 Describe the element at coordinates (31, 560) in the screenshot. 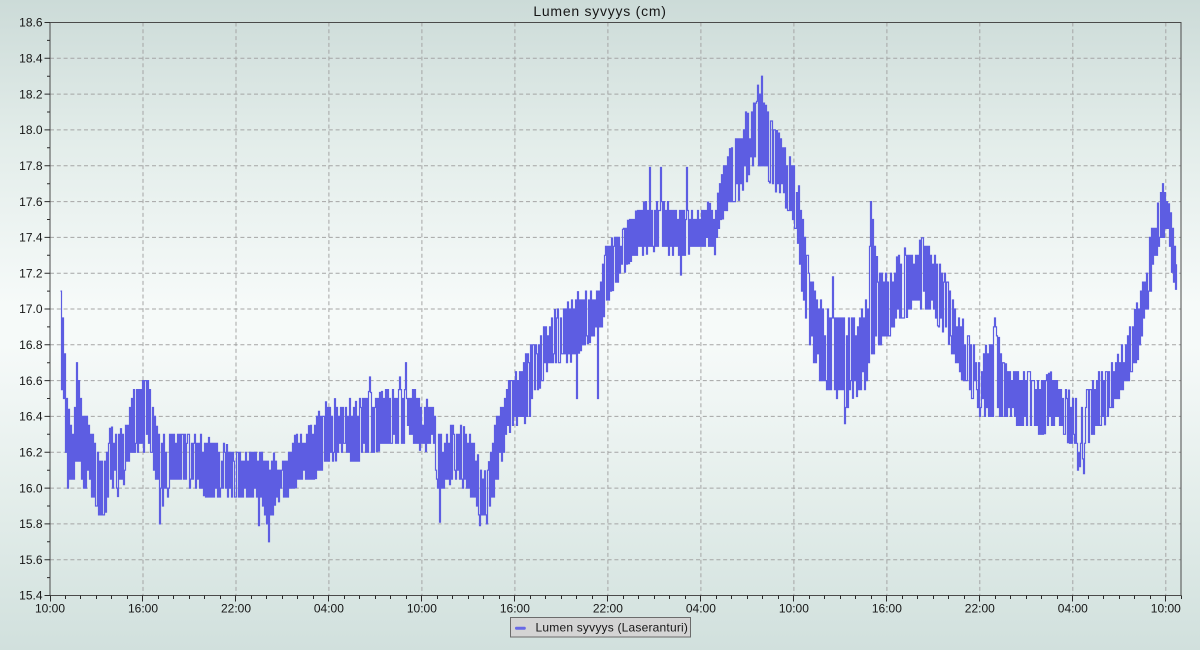

I see `svg-text: 15.6` at that location.